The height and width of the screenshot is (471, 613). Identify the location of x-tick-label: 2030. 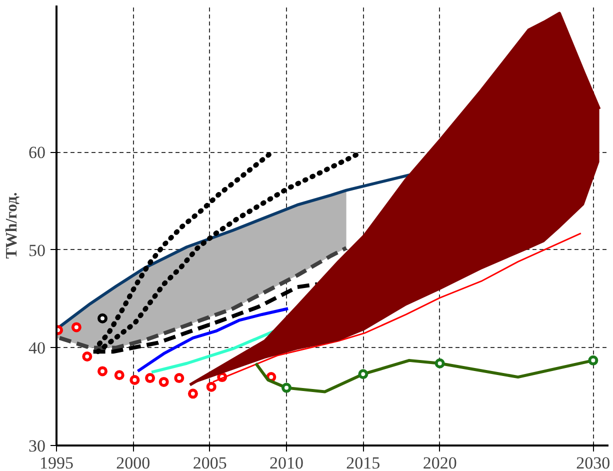
(593, 462).